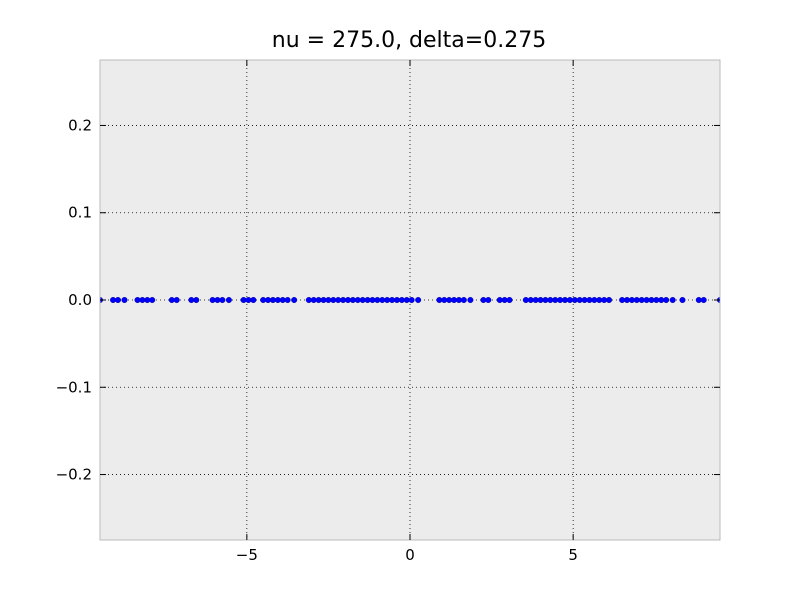 Image resolution: width=800 pixels, height=600 pixels. I want to click on y-tick-label: −0.1, so click(74, 387).